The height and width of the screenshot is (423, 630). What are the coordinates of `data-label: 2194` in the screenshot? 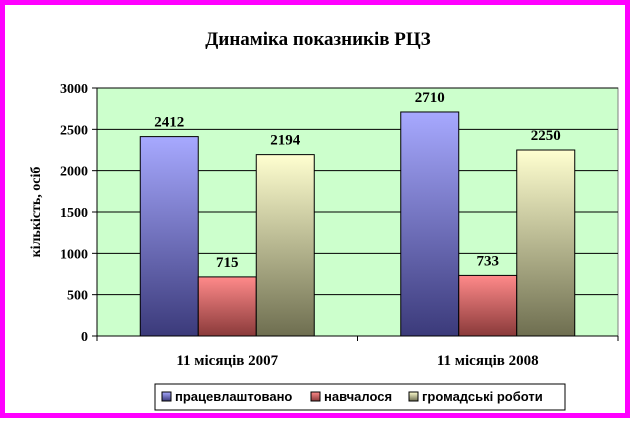 It's located at (285, 141).